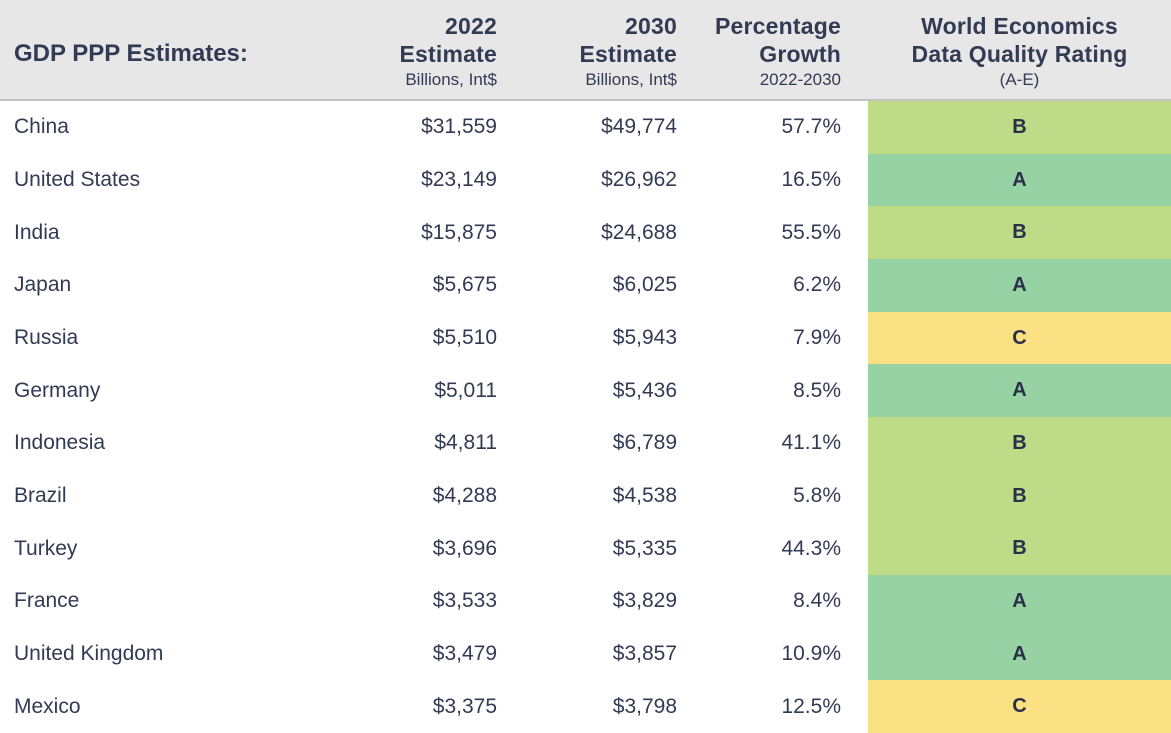  Describe the element at coordinates (464, 496) in the screenshot. I see `estimate-2022-value: $4,288` at that location.